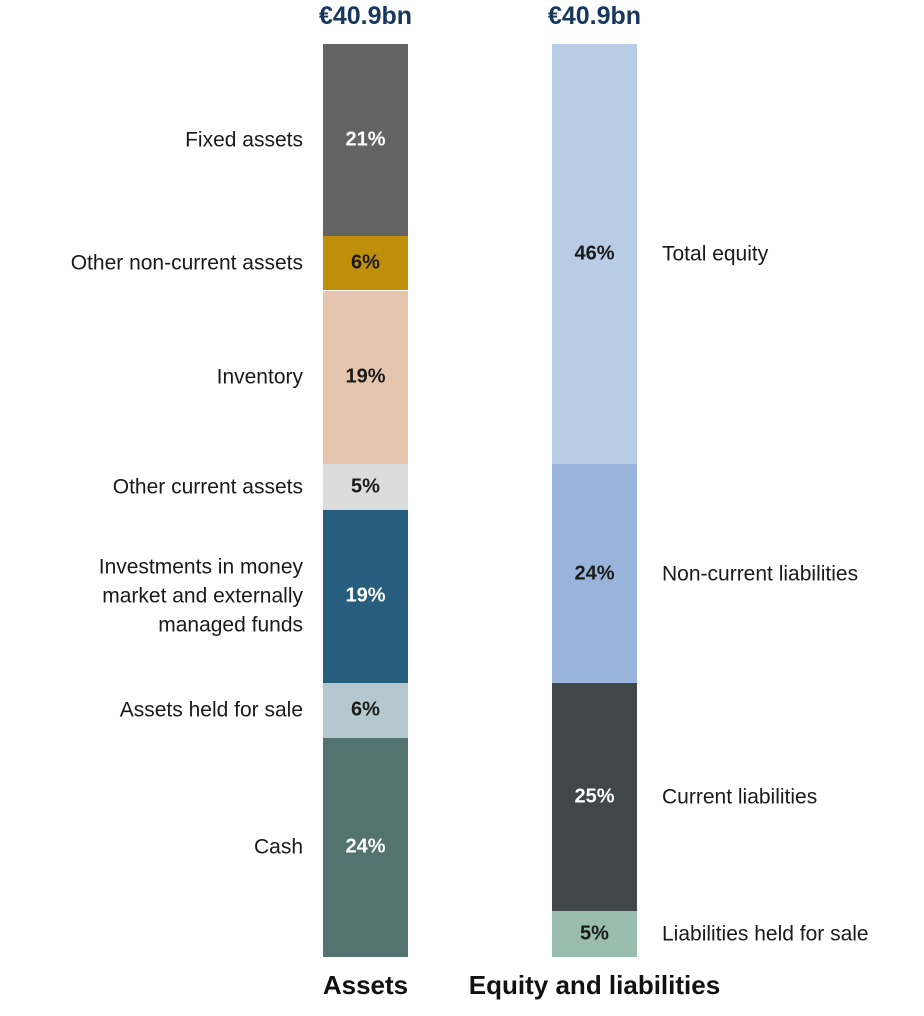  What do you see at coordinates (765, 934) in the screenshot?
I see `segment-label: Liabilities held for sale` at bounding box center [765, 934].